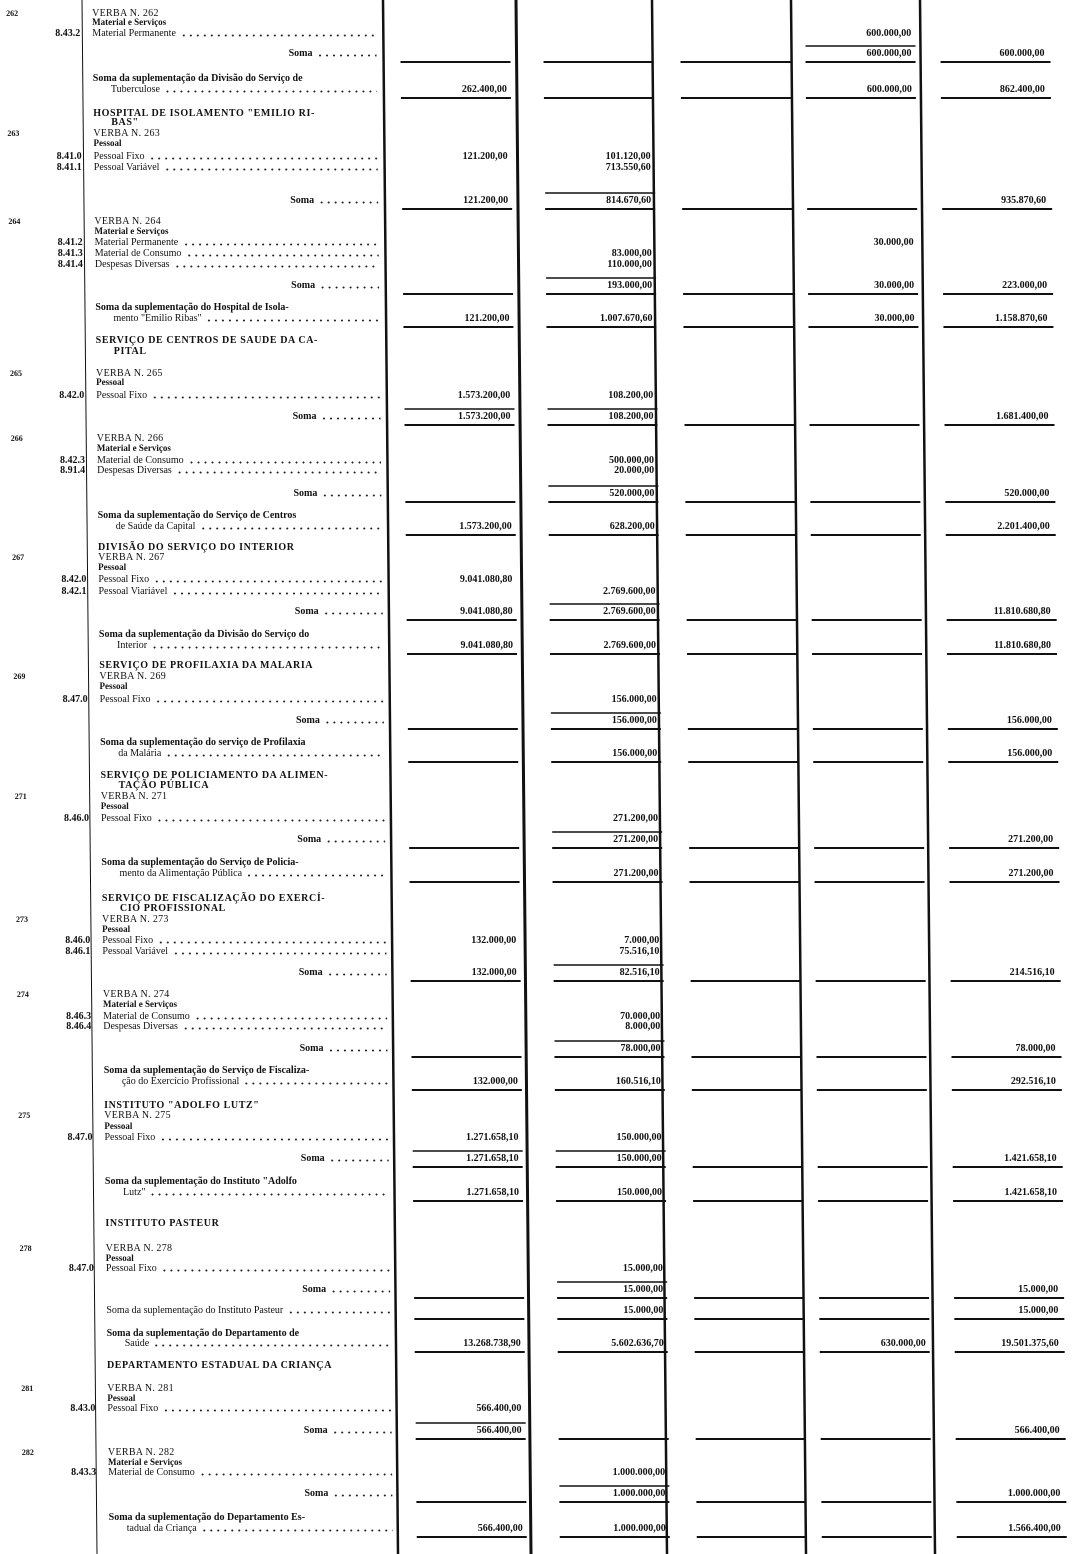 The image size is (1085, 1554). What do you see at coordinates (164, 785) in the screenshot?
I see `description-text: TAÇÃO PÚBLICA` at bounding box center [164, 785].